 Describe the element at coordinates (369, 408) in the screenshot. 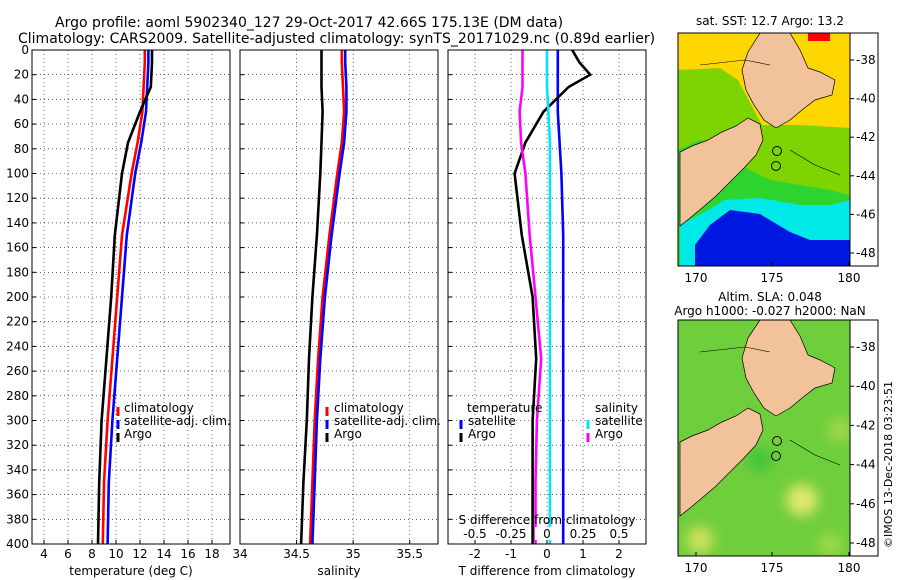

I see `legend-label: climatology` at that location.